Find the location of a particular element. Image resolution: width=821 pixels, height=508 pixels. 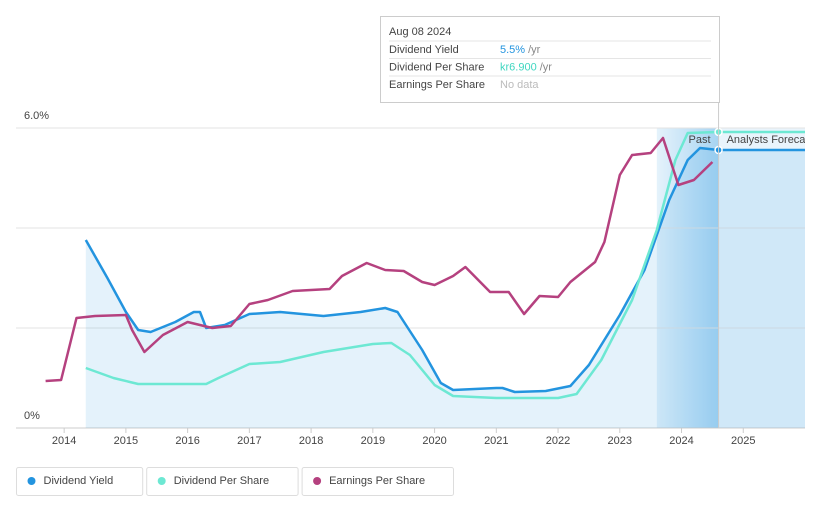

y-tick-label: 0% is located at coordinates (32, 416).